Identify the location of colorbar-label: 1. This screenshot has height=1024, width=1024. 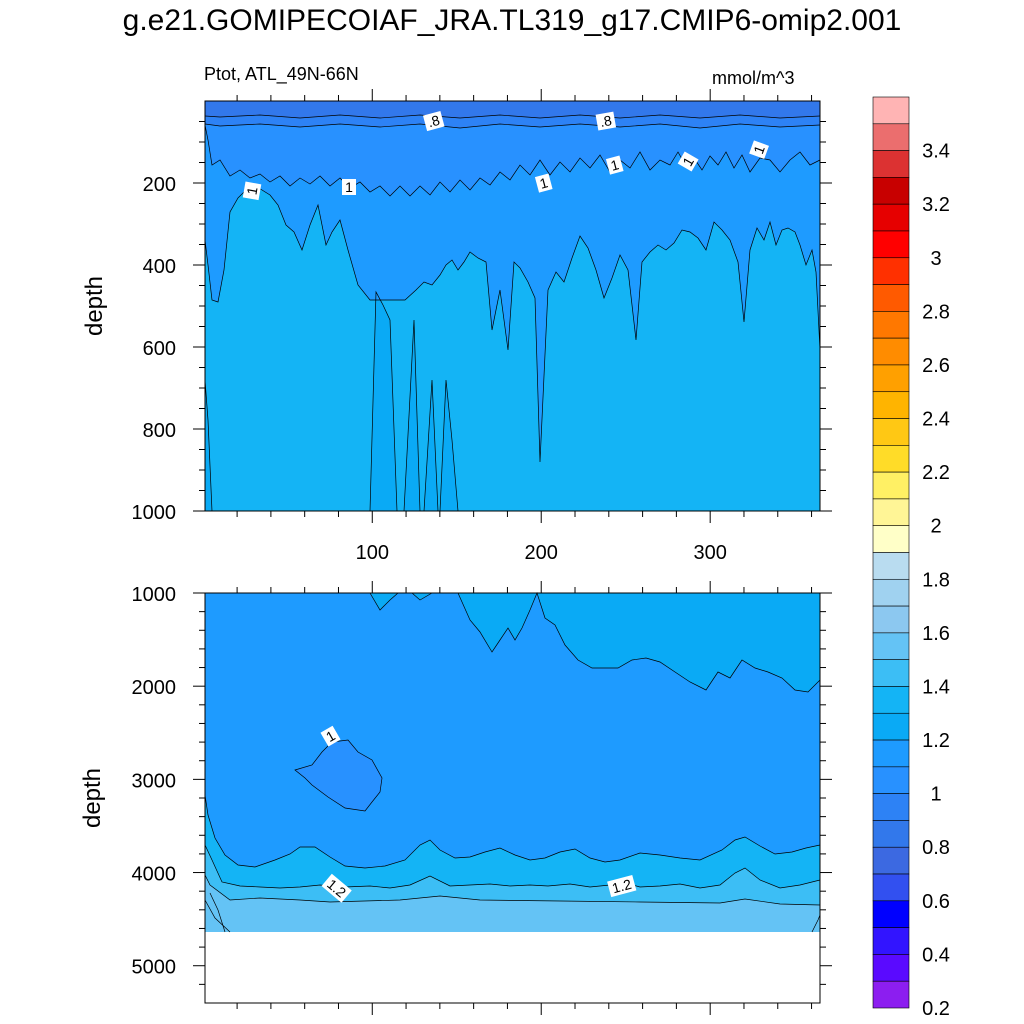
(935, 795).